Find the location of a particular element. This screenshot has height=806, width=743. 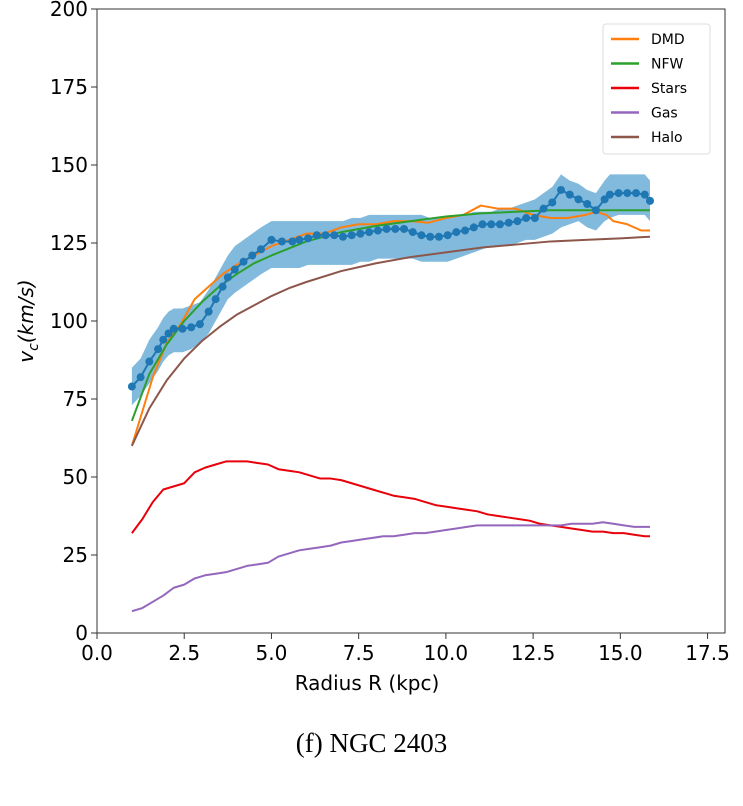

legend-label: Halo is located at coordinates (667, 138).